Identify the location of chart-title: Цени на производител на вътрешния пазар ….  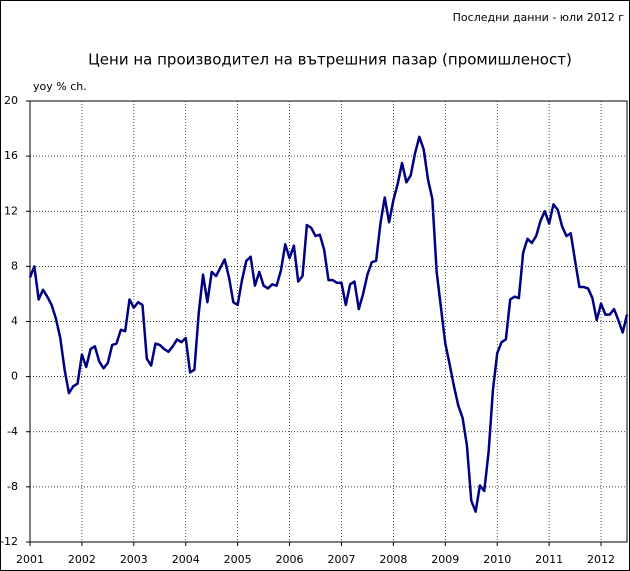
(330, 60).